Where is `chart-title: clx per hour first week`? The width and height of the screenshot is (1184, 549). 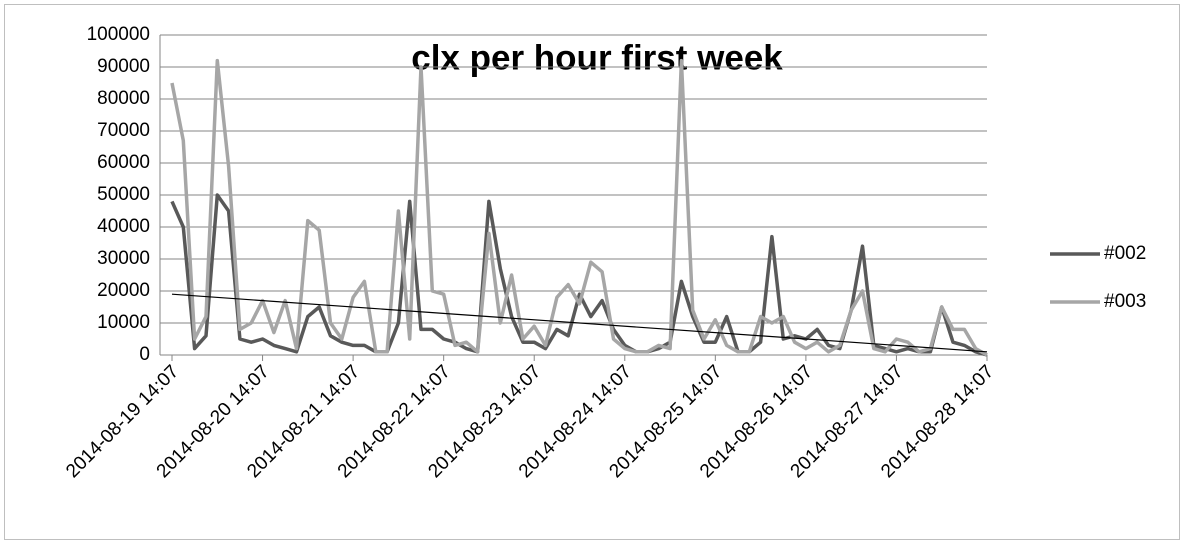
chart-title: clx per hour first week is located at coordinates (597, 57).